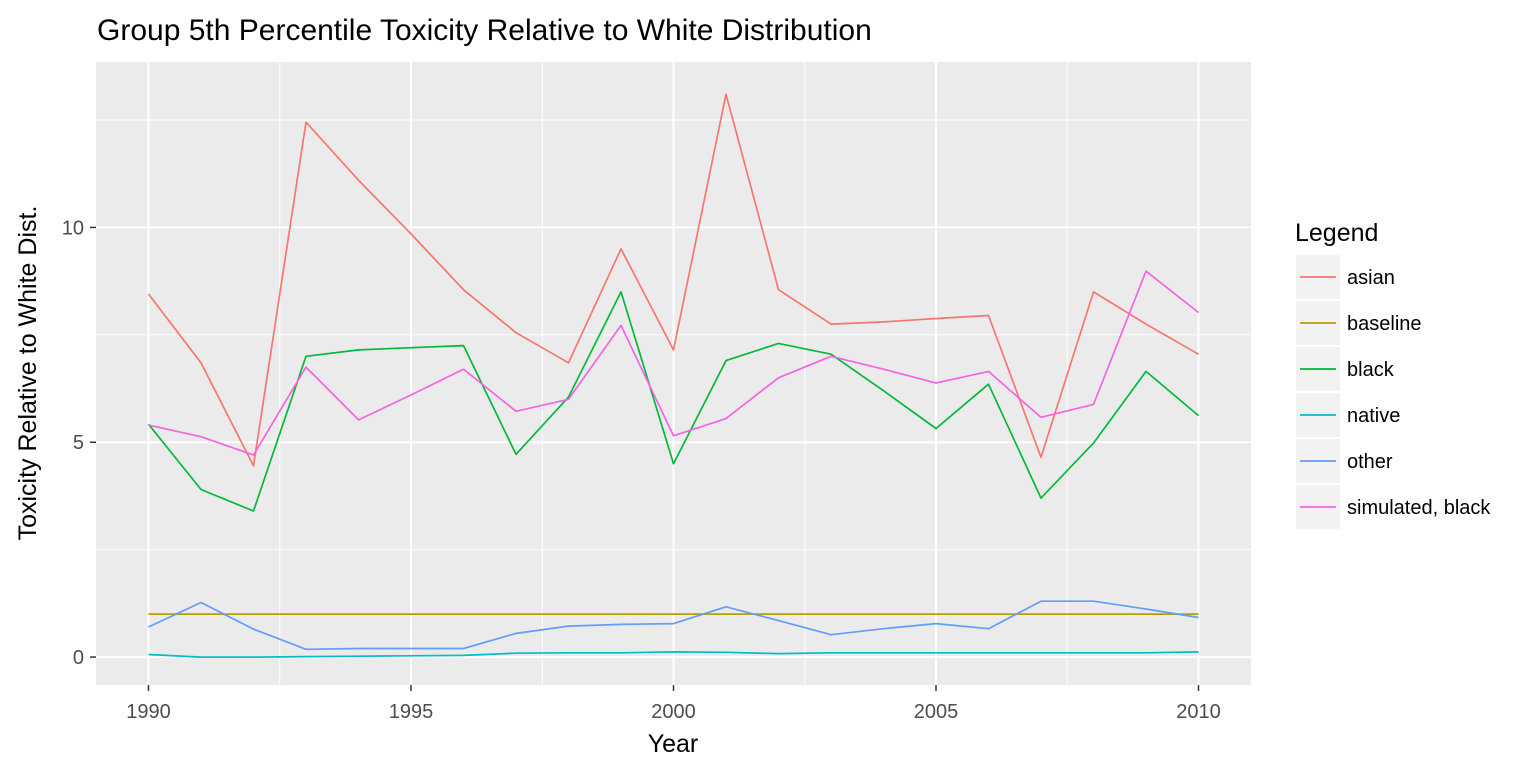 Image resolution: width=1536 pixels, height=768 pixels. What do you see at coordinates (1371, 278) in the screenshot?
I see `legend-label-asian: asian` at bounding box center [1371, 278].